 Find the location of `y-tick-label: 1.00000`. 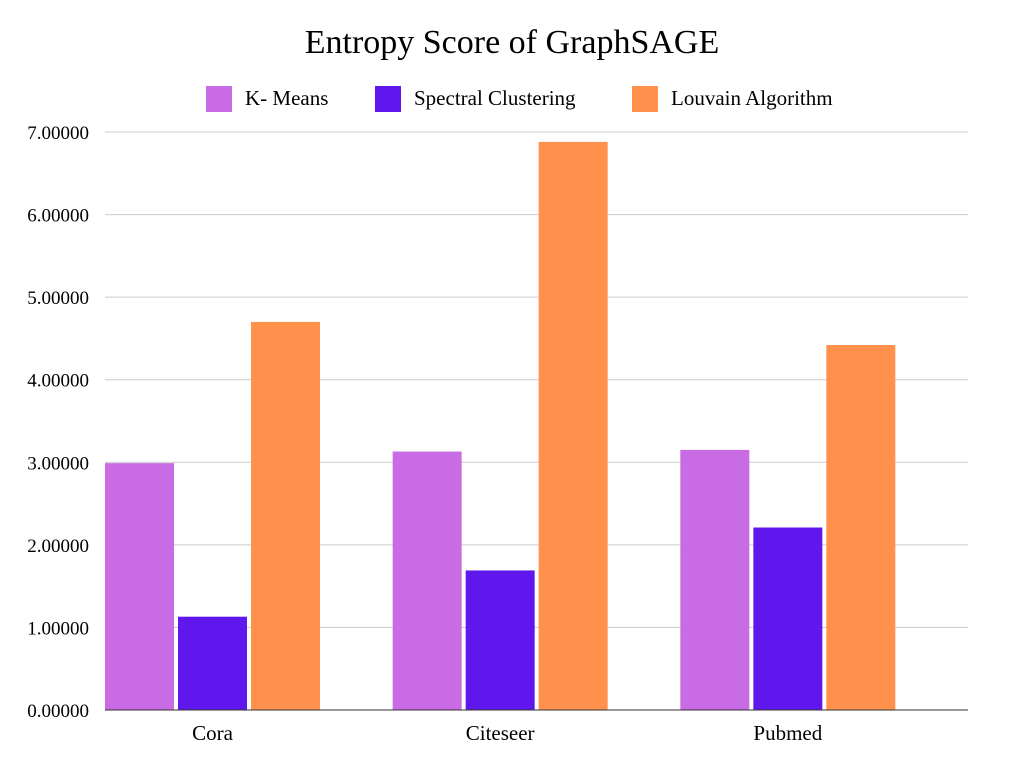

y-tick-label: 1.00000 is located at coordinates (58, 628).